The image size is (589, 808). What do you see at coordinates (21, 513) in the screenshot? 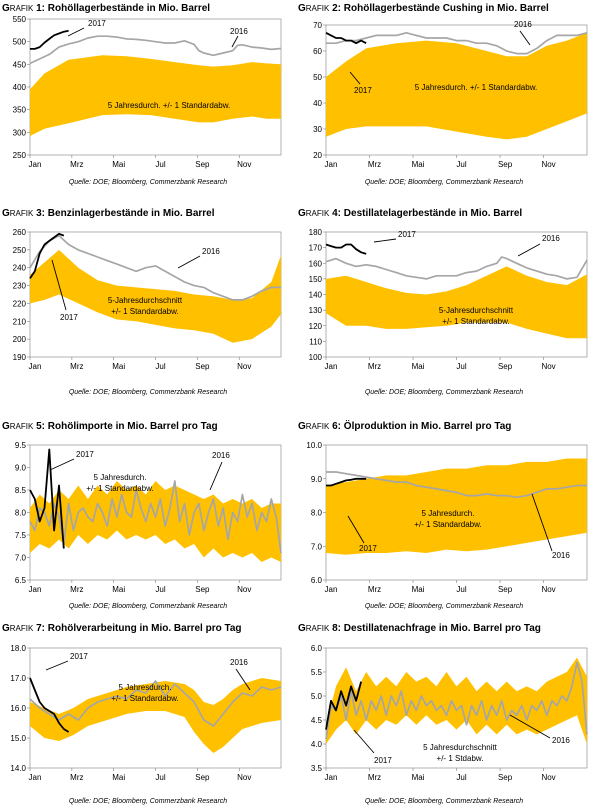
I see `y-tick-label: 8.0` at bounding box center [21, 513].